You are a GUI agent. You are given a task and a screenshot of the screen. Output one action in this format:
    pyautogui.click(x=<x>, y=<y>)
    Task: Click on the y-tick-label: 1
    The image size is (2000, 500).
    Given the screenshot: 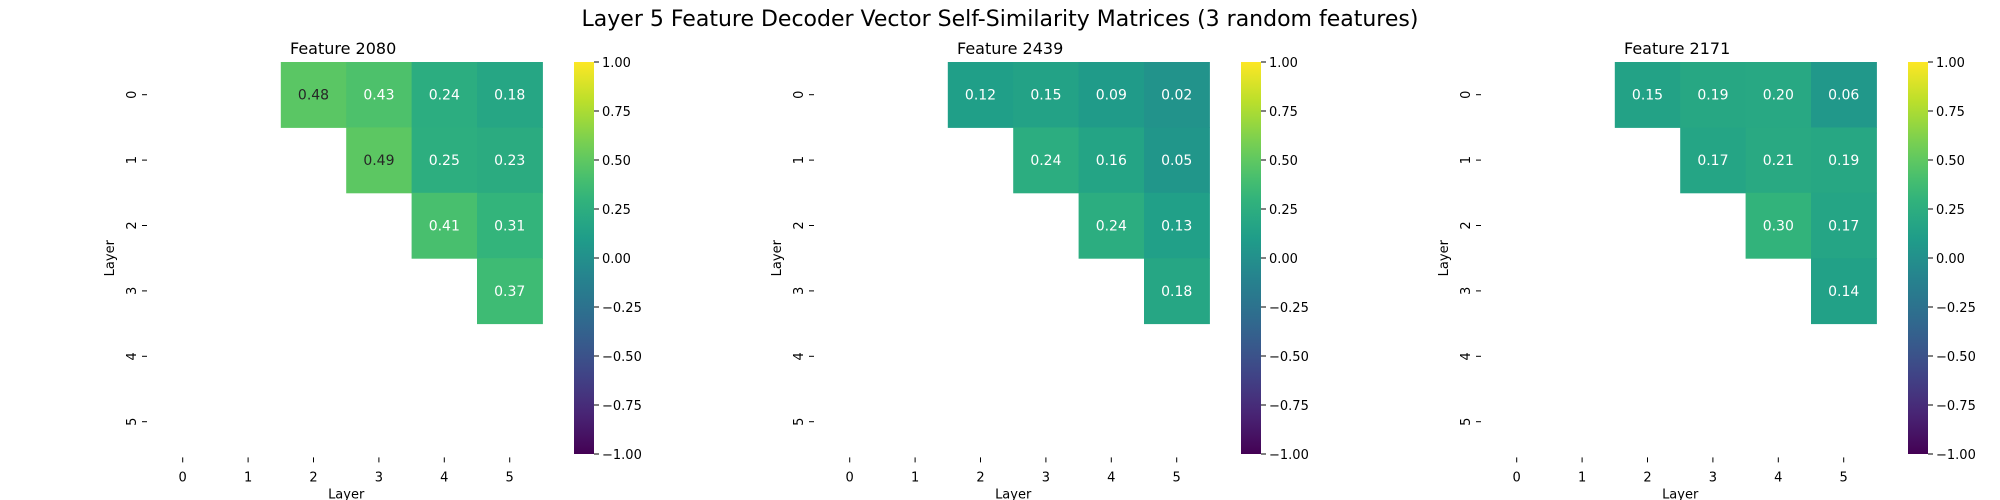 What is the action you would take?
    pyautogui.click(x=132, y=160)
    